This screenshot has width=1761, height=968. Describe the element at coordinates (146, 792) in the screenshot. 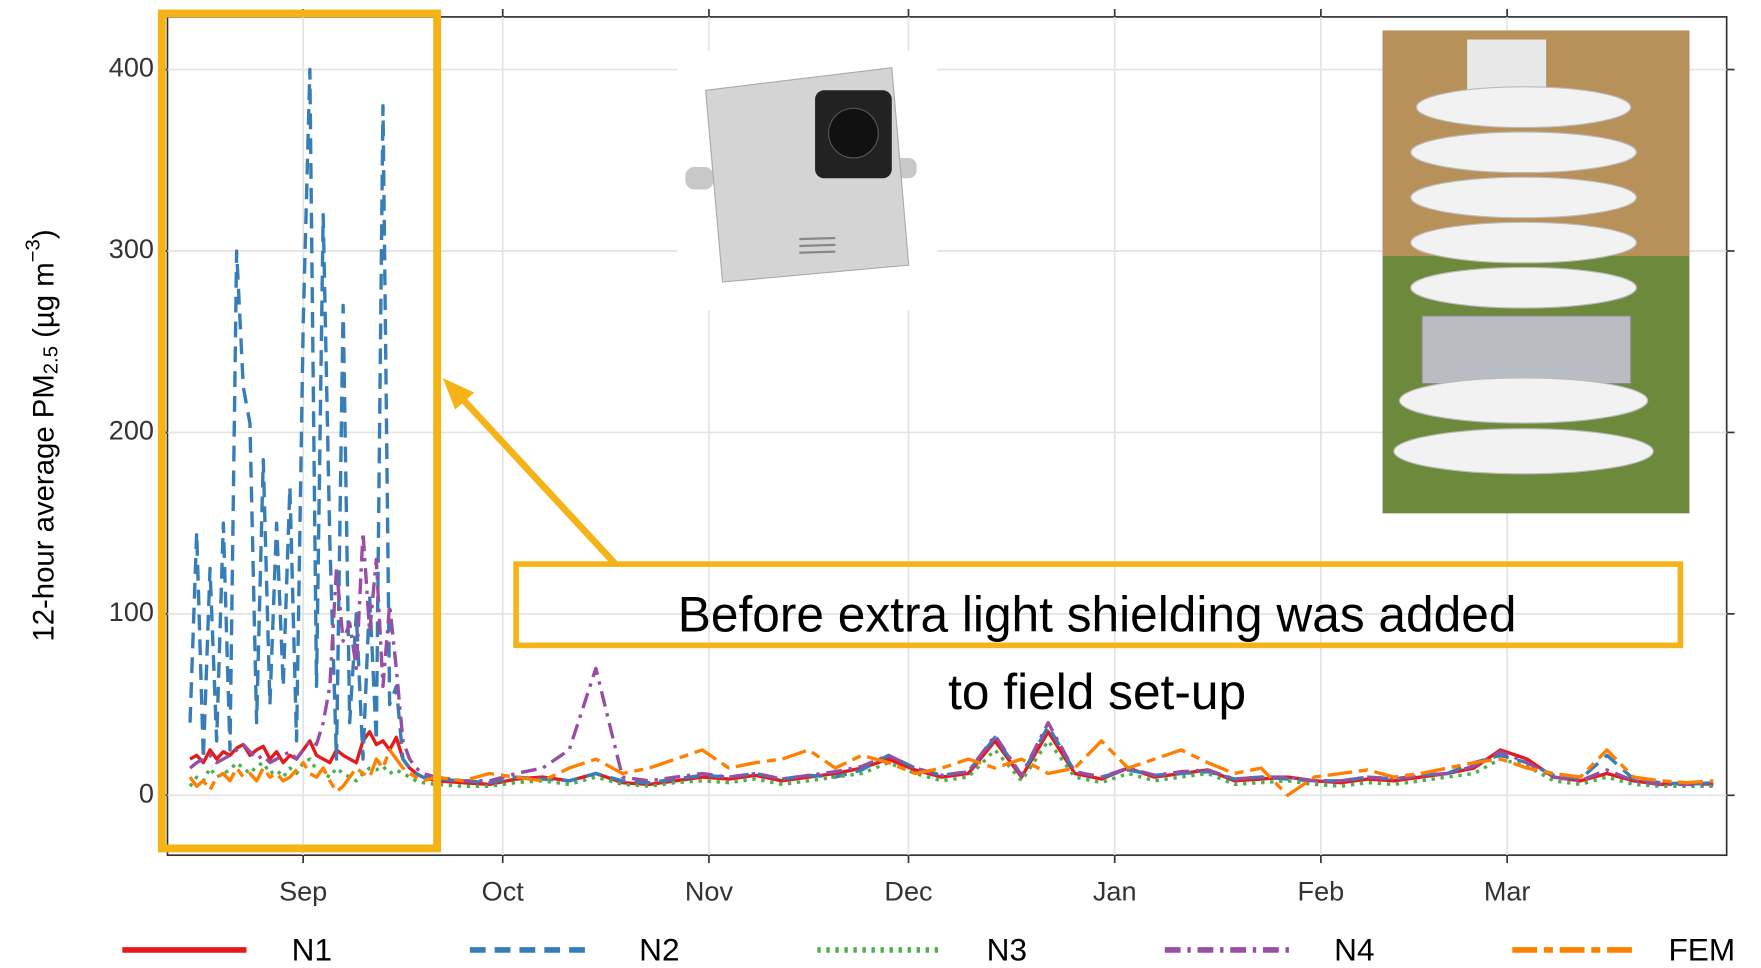

I see `y-tick-label: 0` at that location.